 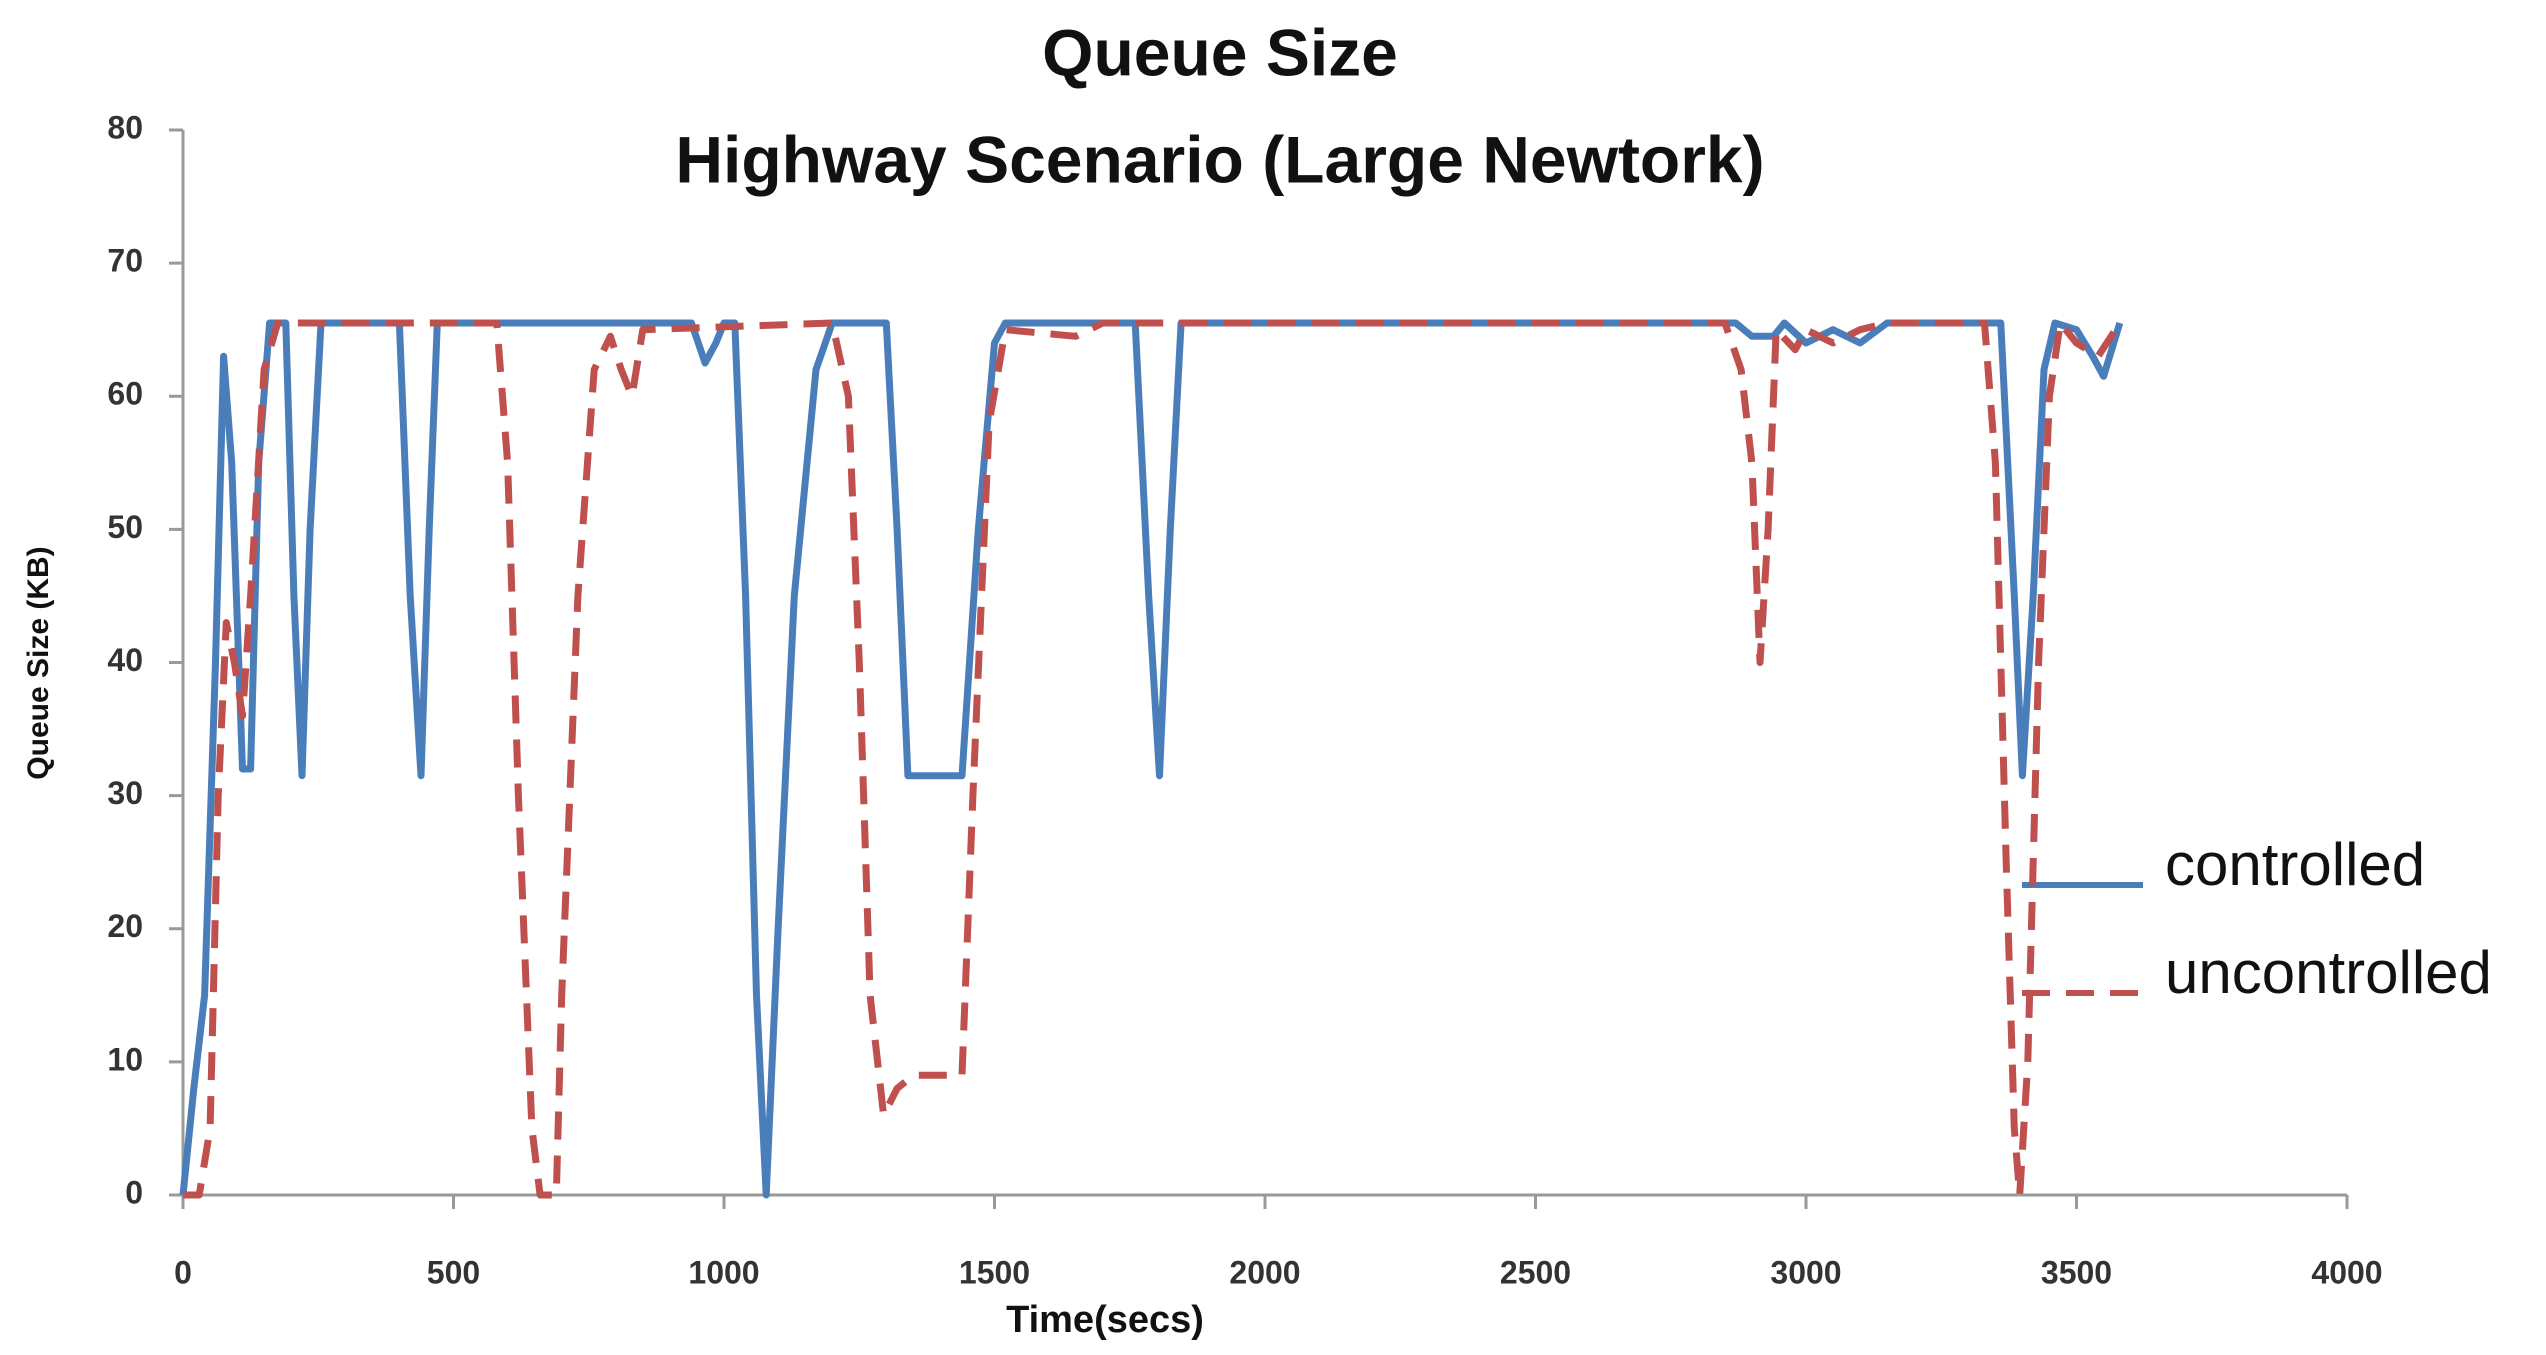 What do you see at coordinates (1805, 1272) in the screenshot?
I see `x-tick-label: 3000` at bounding box center [1805, 1272].